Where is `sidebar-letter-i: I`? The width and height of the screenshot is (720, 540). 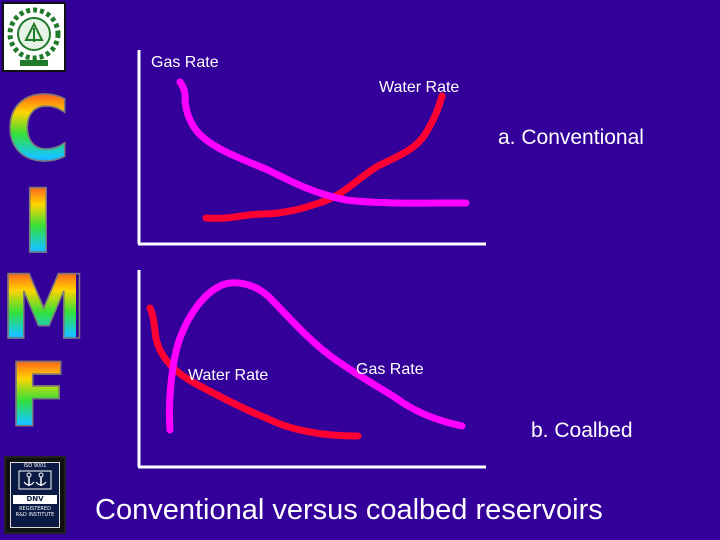
sidebar-letter-i: I is located at coordinates (38, 222).